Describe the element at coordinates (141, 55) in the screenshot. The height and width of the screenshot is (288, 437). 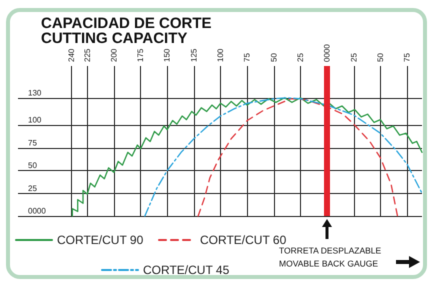
I see `x-tick-label: 175` at that location.